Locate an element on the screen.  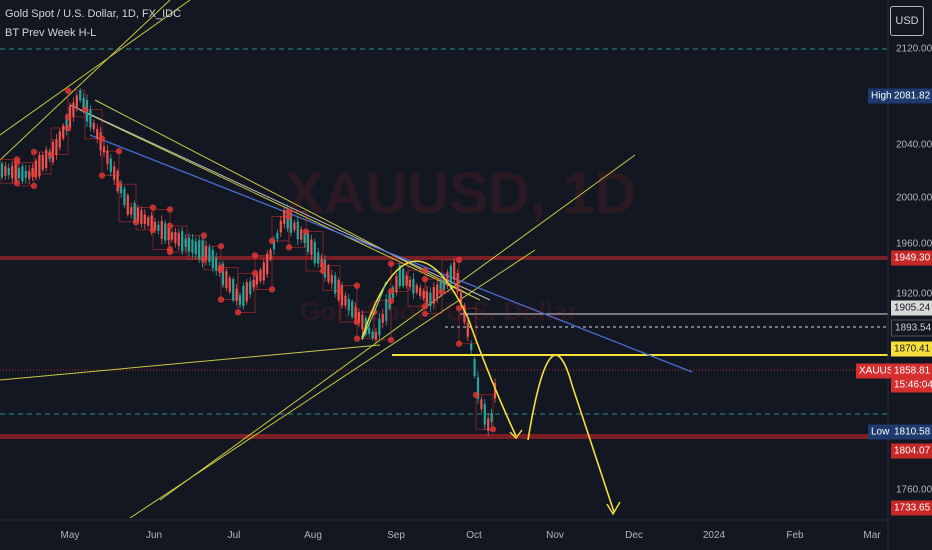
low-tag: Low is located at coordinates (880, 432).